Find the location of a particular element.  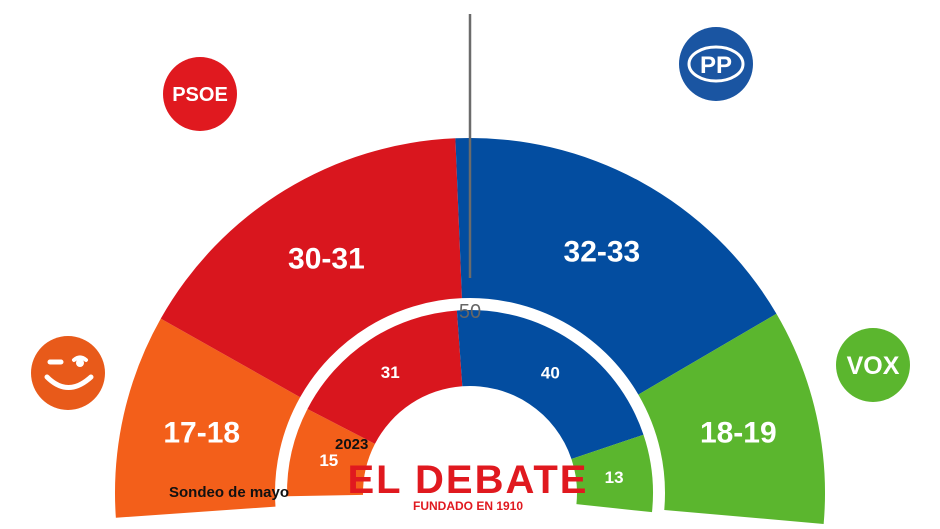

pp-logo: PP is located at coordinates (716, 64).